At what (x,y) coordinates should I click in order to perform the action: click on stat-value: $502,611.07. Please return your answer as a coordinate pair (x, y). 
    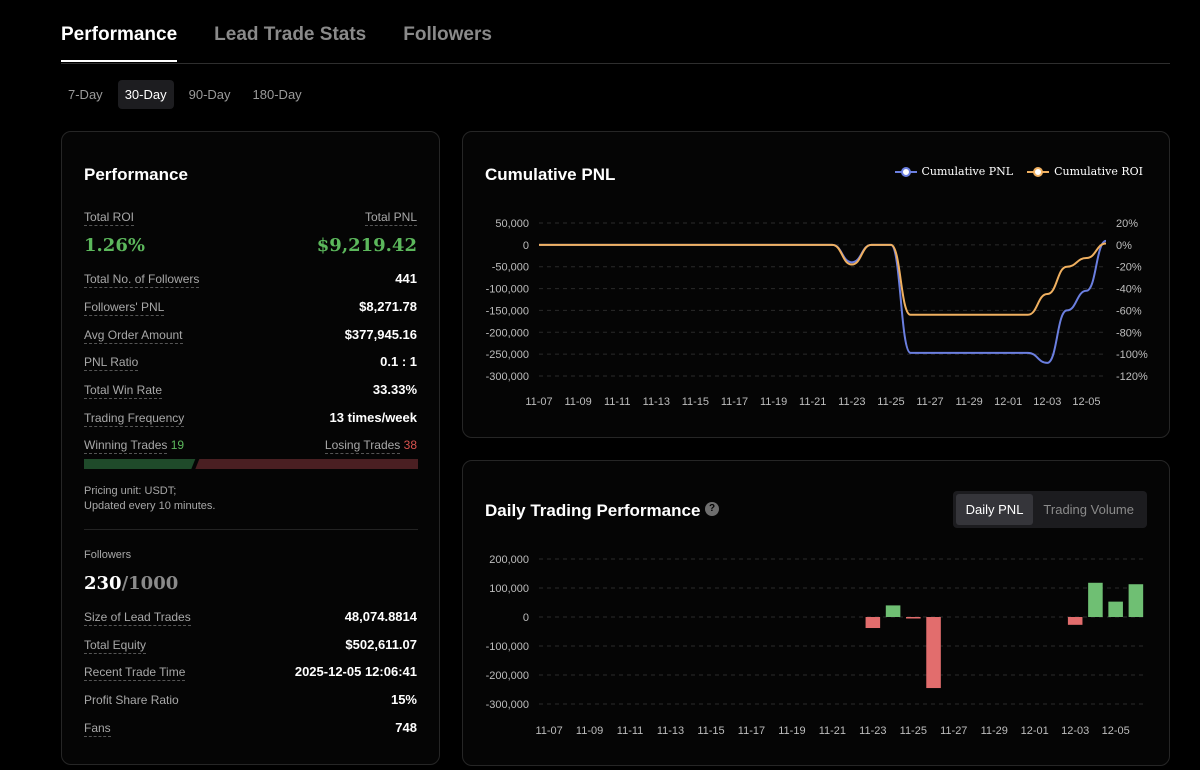
    Looking at the image, I should click on (381, 644).